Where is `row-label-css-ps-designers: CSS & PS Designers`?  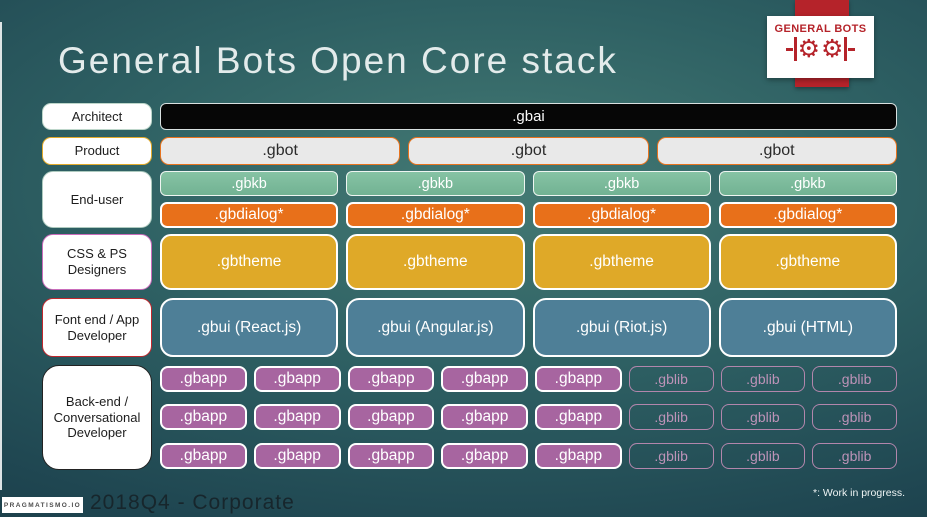 row-label-css-ps-designers: CSS & PS Designers is located at coordinates (97, 262).